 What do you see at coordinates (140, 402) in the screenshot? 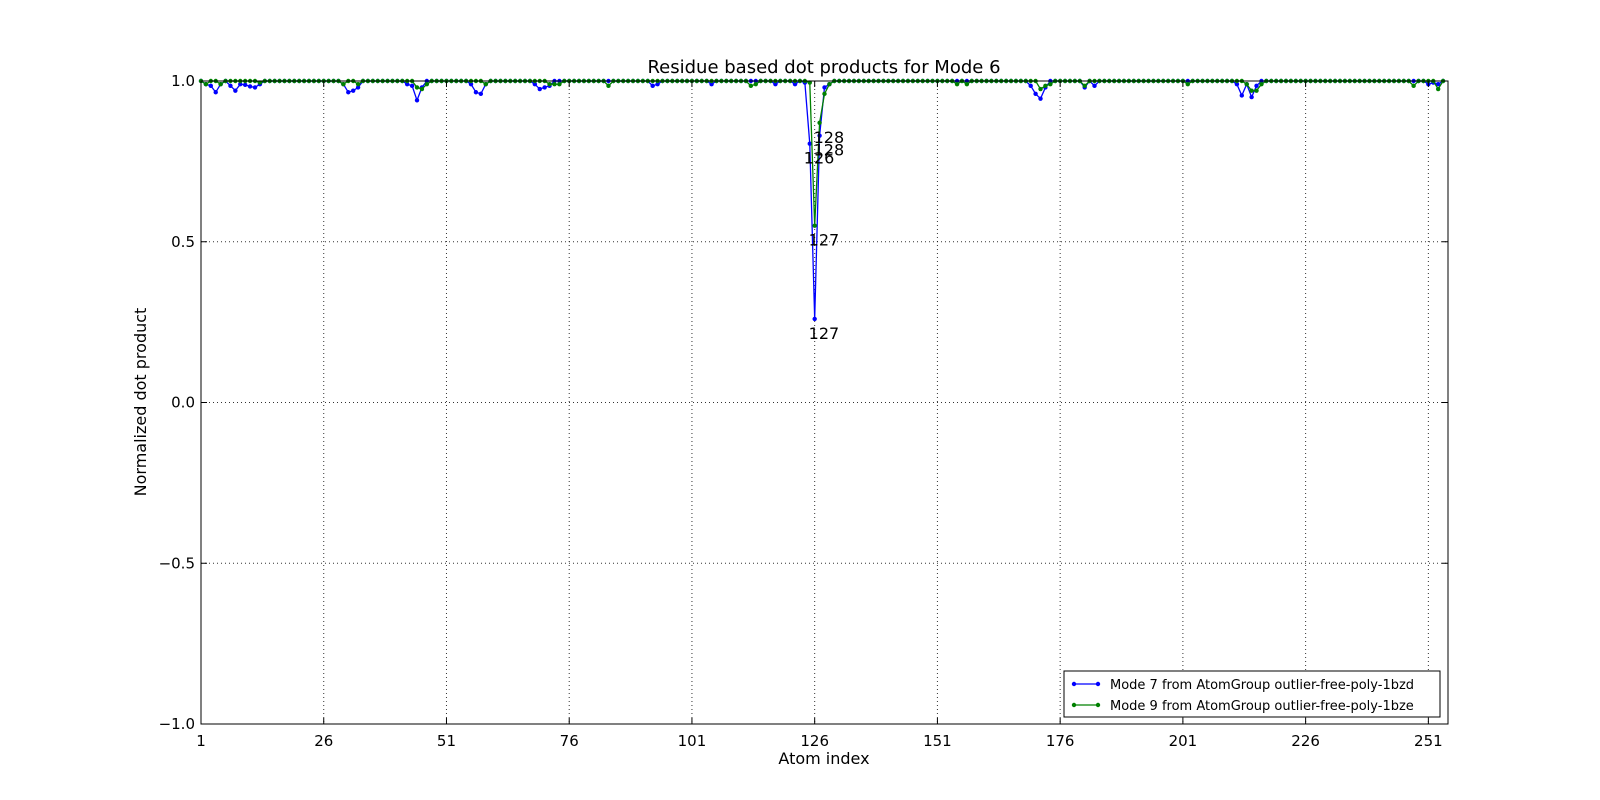
I see `y-axis-label: Normalized dot product` at bounding box center [140, 402].